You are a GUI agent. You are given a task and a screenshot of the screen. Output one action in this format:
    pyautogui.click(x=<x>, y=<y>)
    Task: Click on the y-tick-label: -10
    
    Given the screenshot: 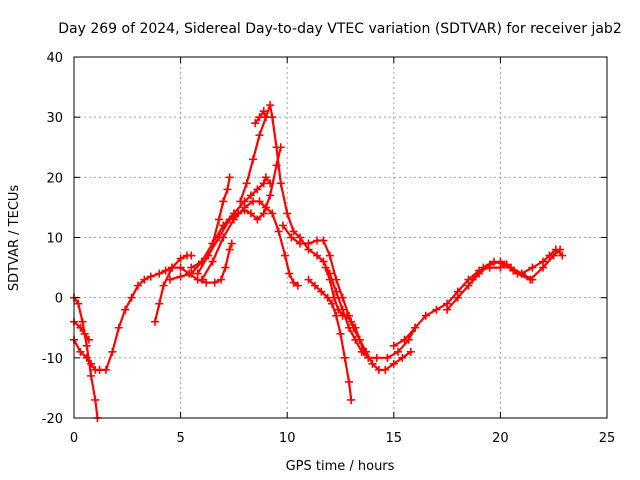 What is the action you would take?
    pyautogui.click(x=52, y=359)
    